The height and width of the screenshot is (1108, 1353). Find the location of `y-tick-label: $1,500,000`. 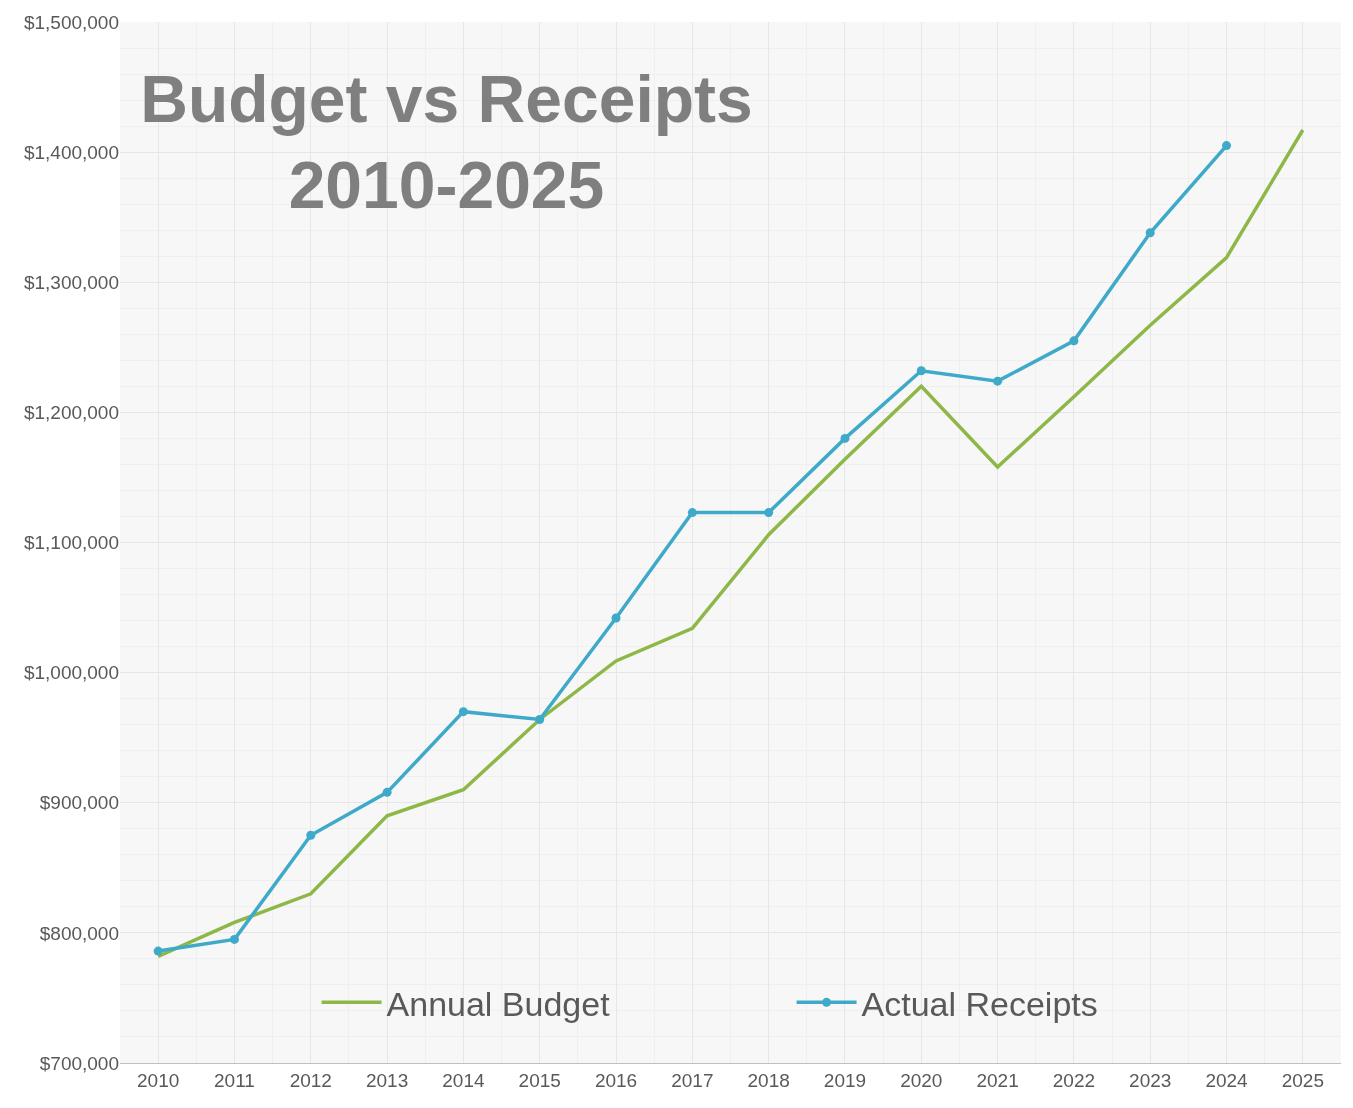

y-tick-label: $1,500,000 is located at coordinates (71, 22).